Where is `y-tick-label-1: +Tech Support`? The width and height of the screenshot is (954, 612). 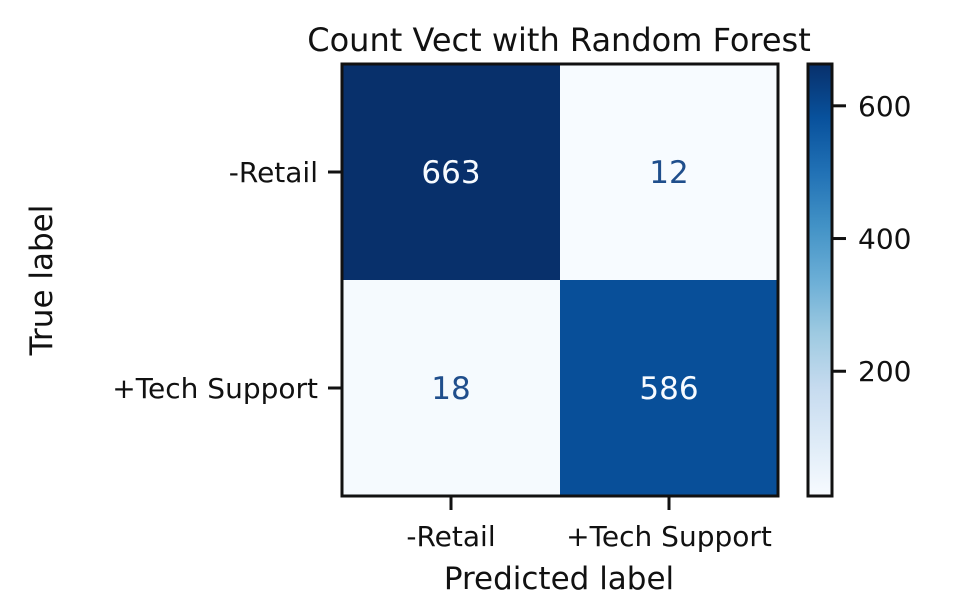 y-tick-label-1: +Tech Support is located at coordinates (215, 388).